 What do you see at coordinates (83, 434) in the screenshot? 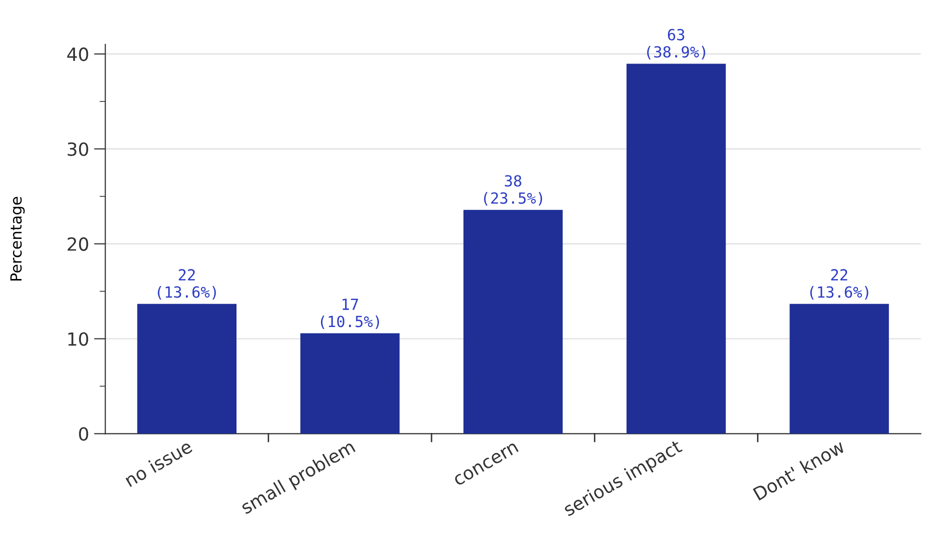
I see `y-tick-label: 0` at bounding box center [83, 434].